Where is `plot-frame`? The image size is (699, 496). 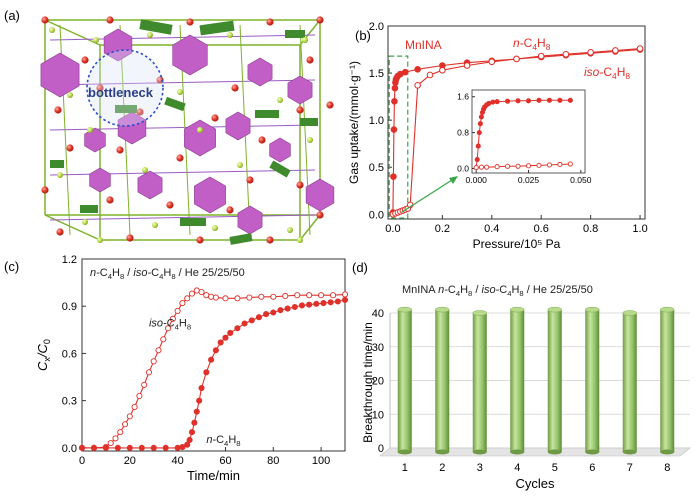
plot-frame is located at coordinates (516, 122).